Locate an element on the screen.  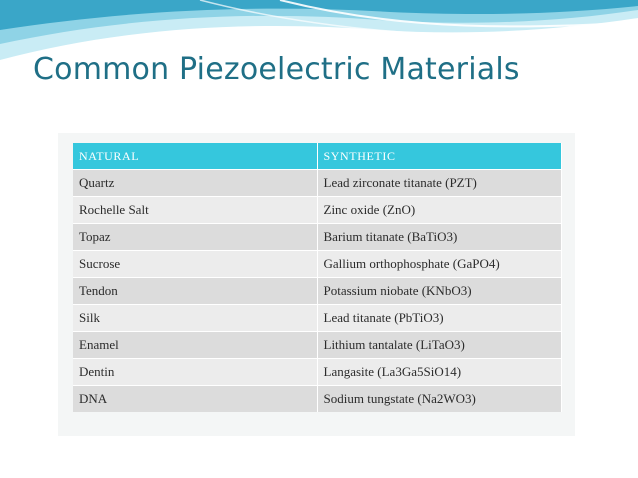
table-row: Enamel Lithium tantalate (LiTaO3) is located at coordinates (317, 345).